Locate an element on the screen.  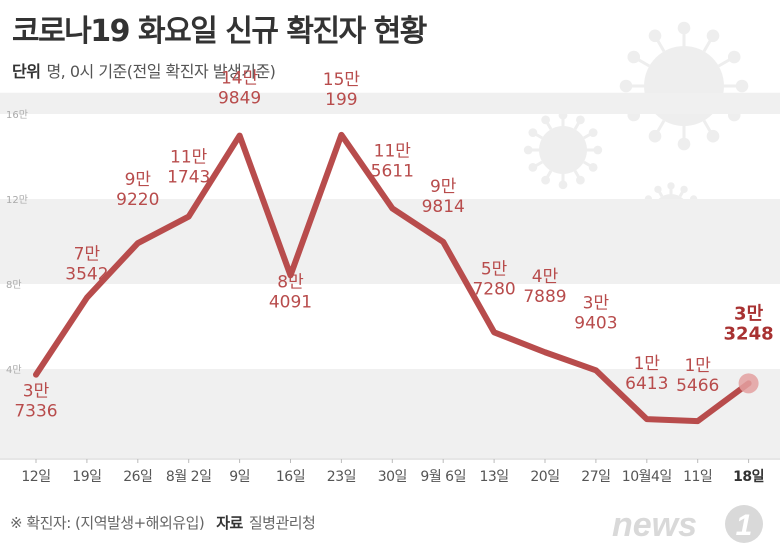
y-tick-label: 8만 is located at coordinates (14, 285).